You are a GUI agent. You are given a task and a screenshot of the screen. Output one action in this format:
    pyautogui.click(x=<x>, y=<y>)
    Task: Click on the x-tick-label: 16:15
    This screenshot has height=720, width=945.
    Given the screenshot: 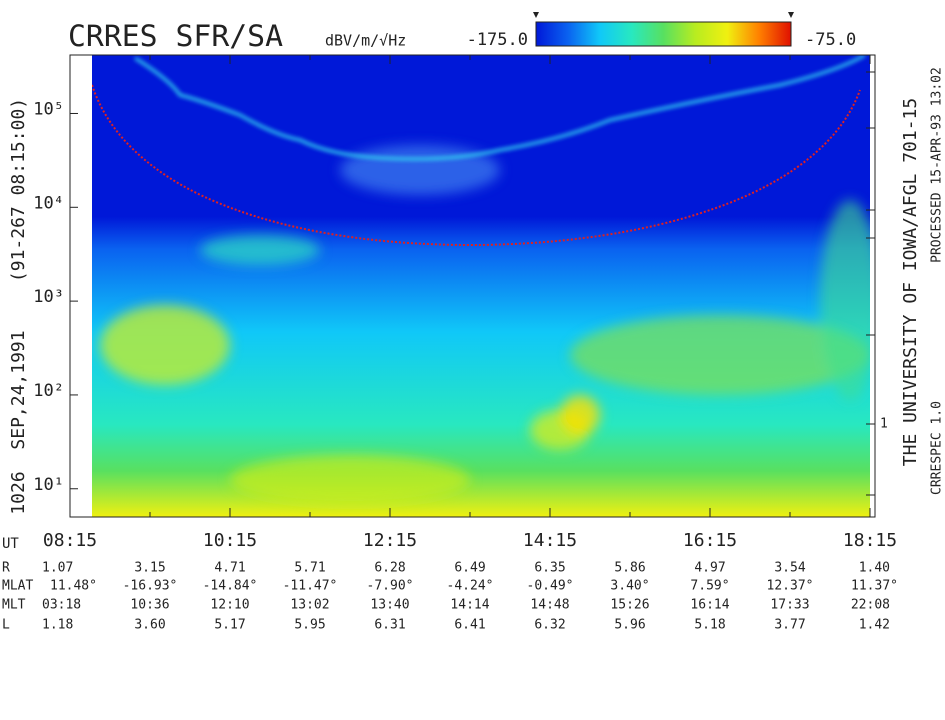 What is the action you would take?
    pyautogui.click(x=710, y=540)
    